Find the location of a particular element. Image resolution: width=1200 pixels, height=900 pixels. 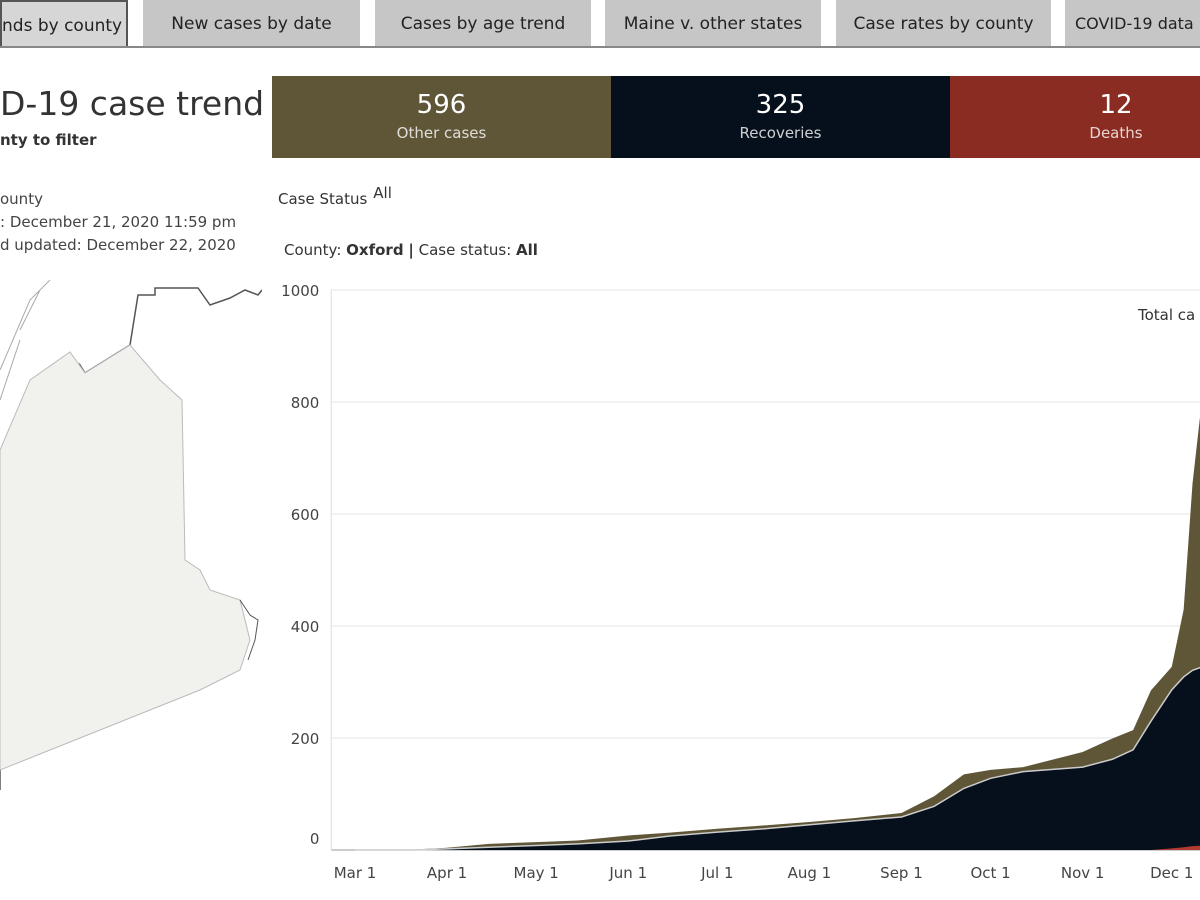

x-tick-label: Nov 1 is located at coordinates (1083, 873).